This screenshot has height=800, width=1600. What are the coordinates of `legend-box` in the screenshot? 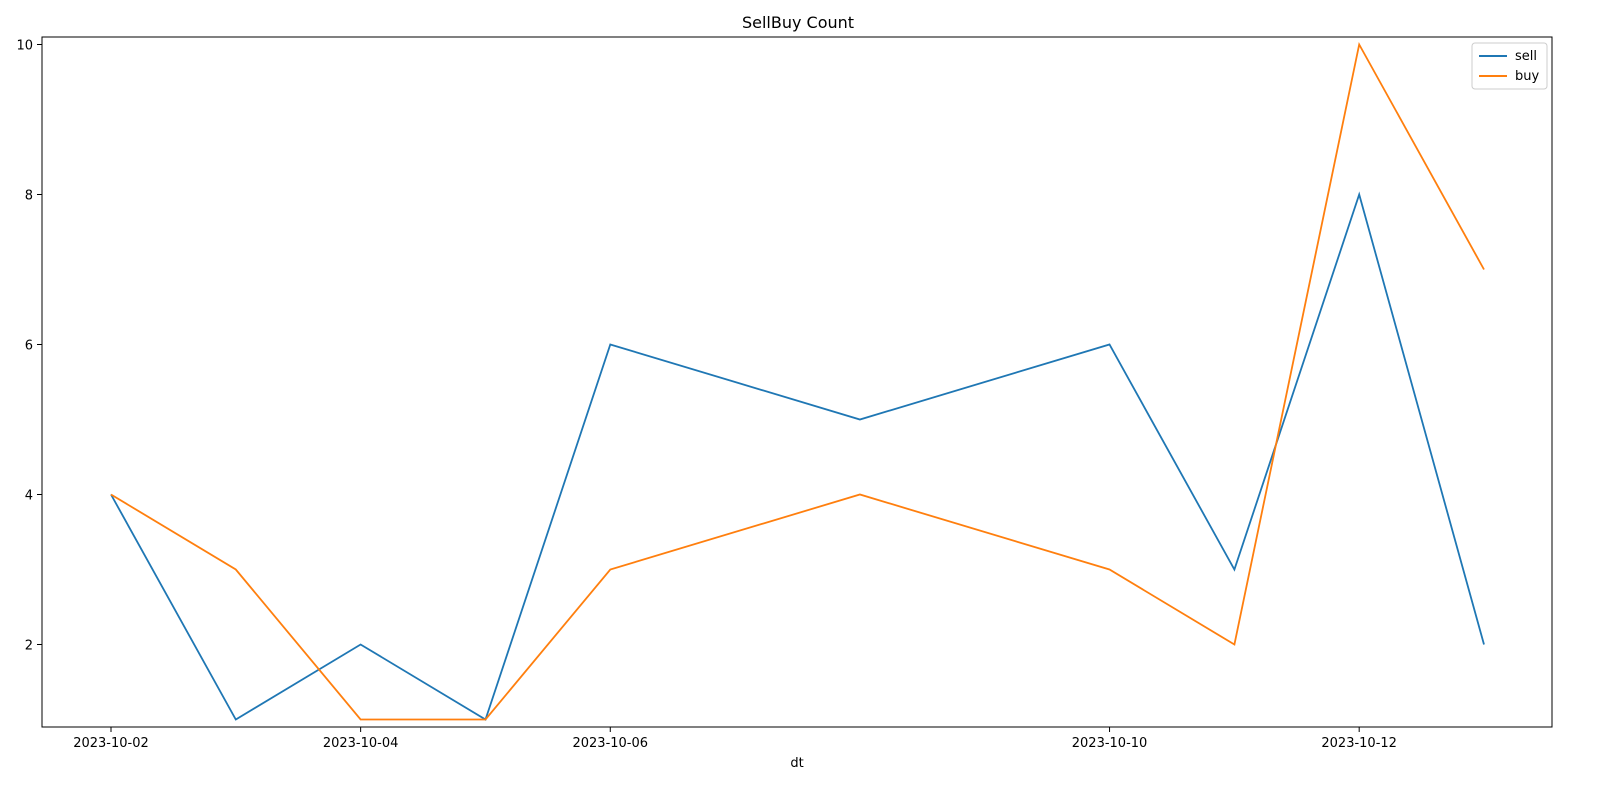 It's located at (1509, 66).